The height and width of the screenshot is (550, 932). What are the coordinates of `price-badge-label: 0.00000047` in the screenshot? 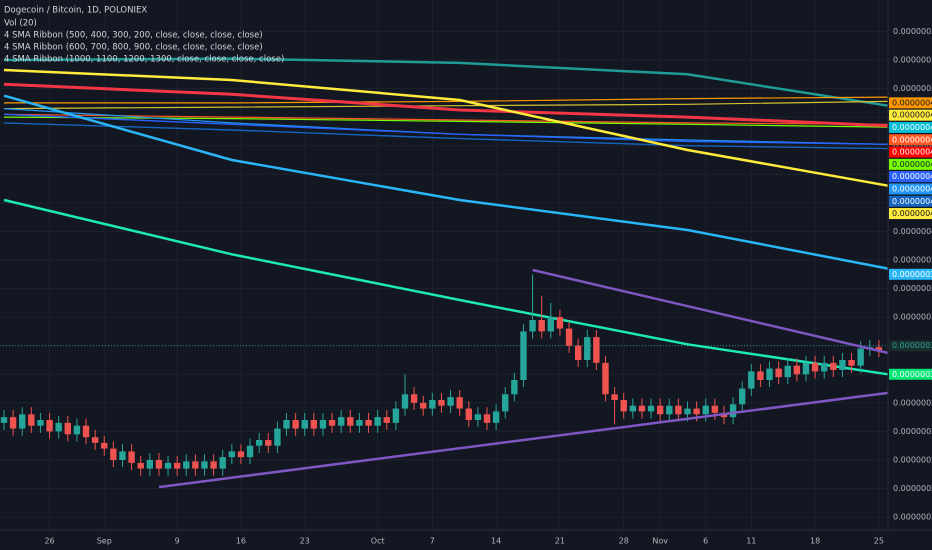 It's located at (912, 152).